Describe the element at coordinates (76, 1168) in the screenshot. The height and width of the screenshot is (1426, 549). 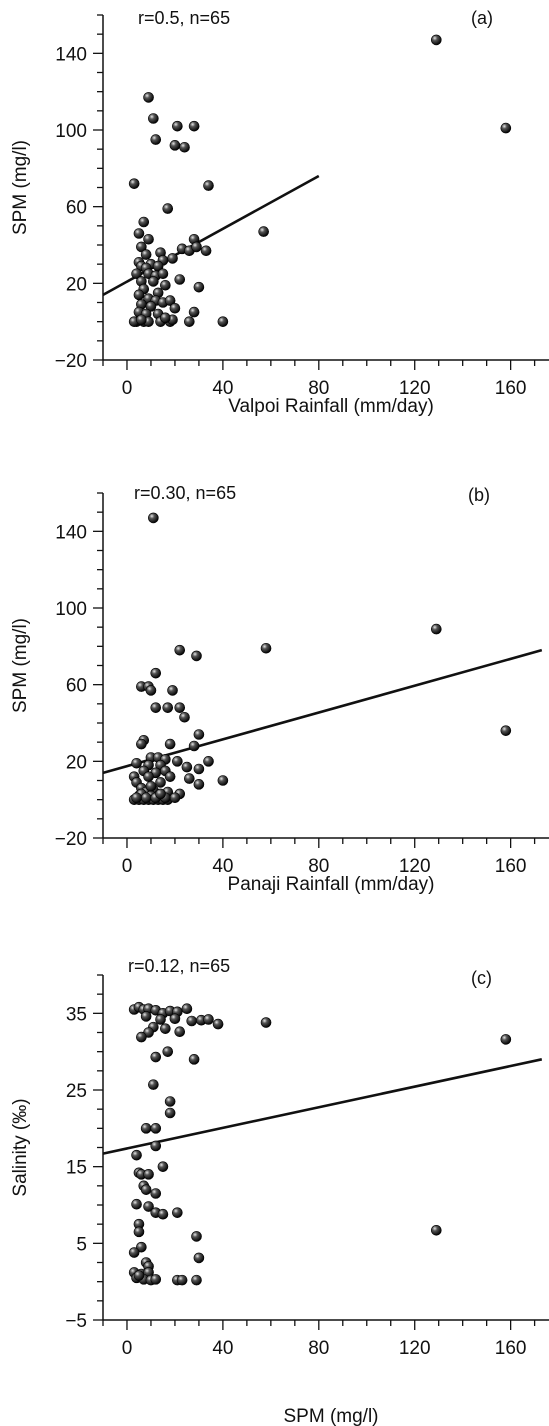
I see `y-tick-label: 15` at that location.